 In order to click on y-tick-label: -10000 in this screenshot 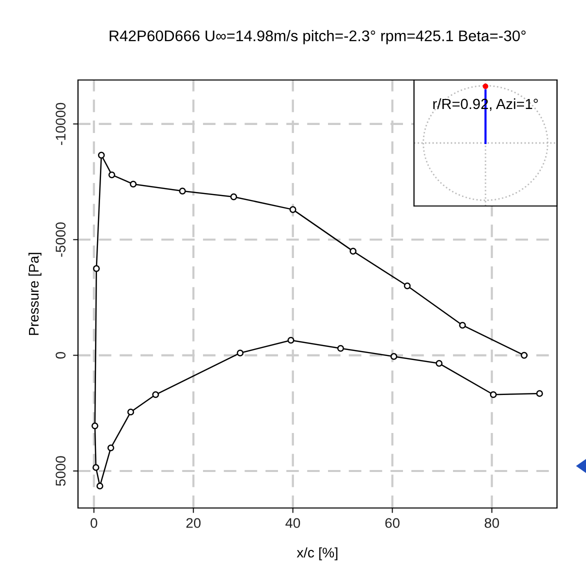, I will do `click(61, 123)`.